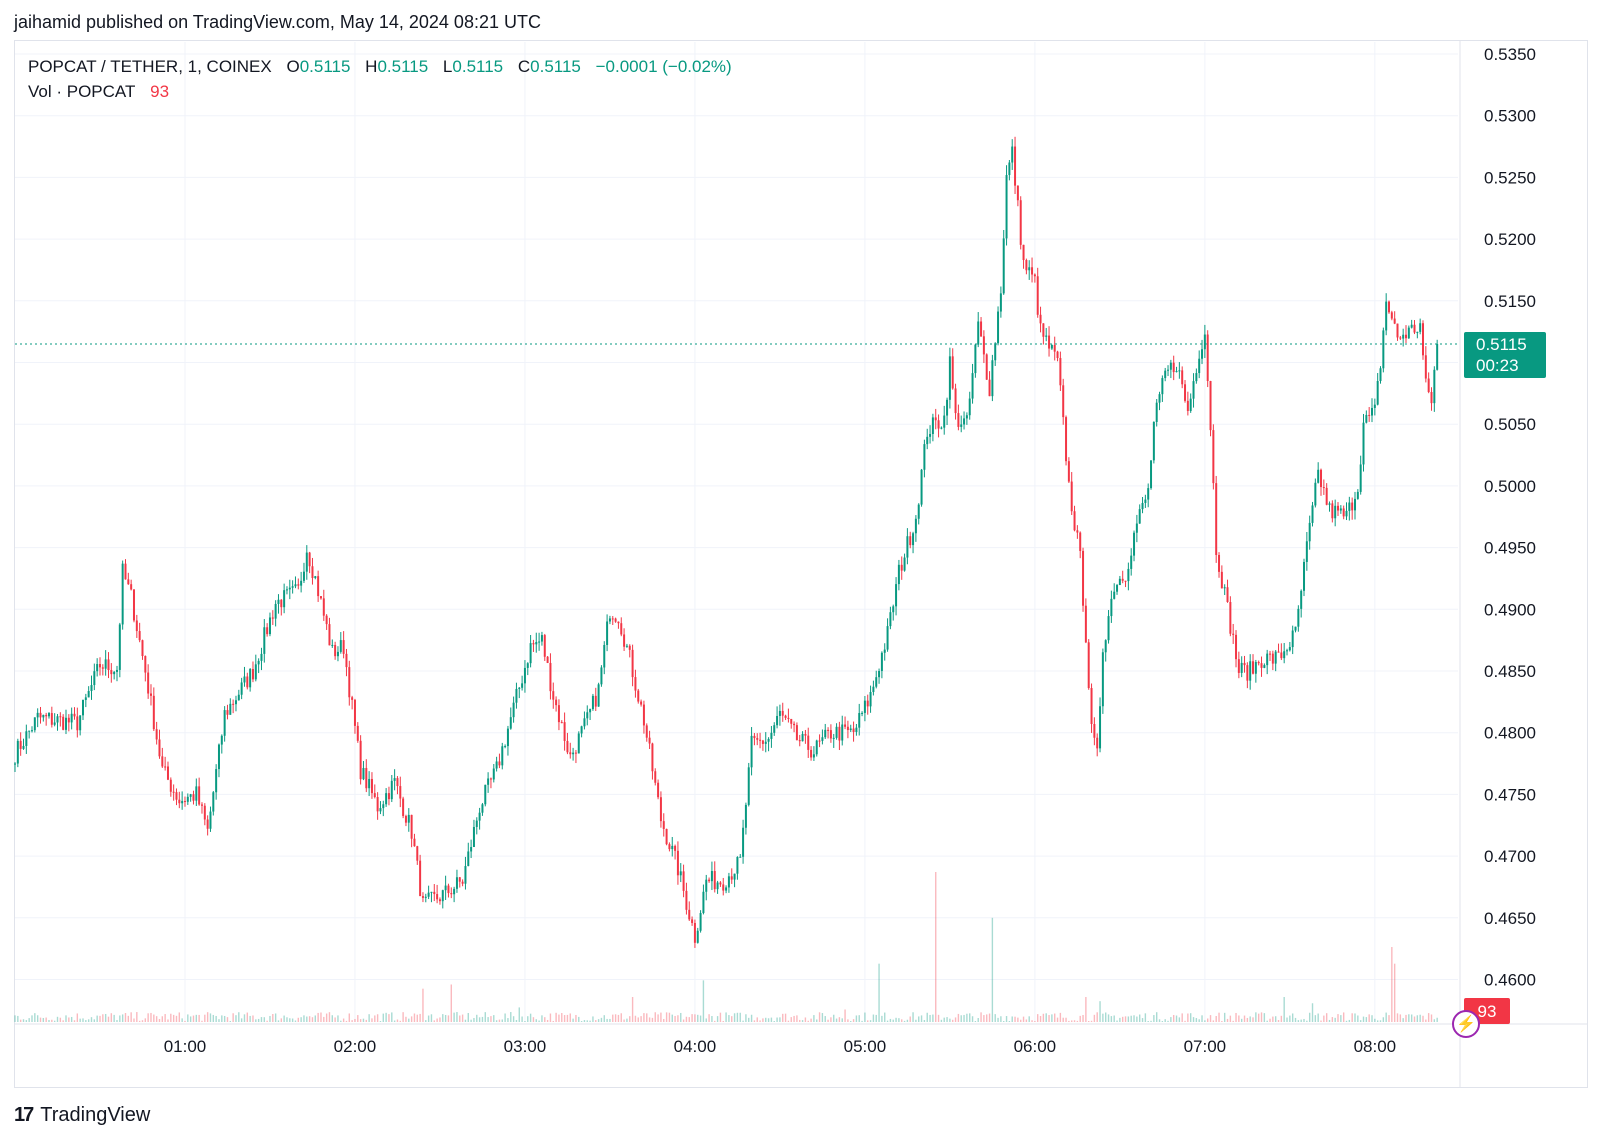 This screenshot has height=1140, width=1600. I want to click on tradingview-footer: 17 TradingView, so click(82, 1115).